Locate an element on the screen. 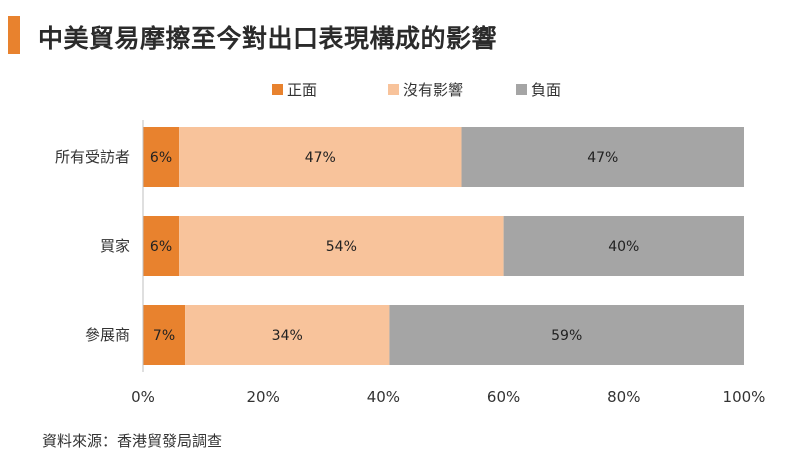  data-label: 7% is located at coordinates (164, 336).